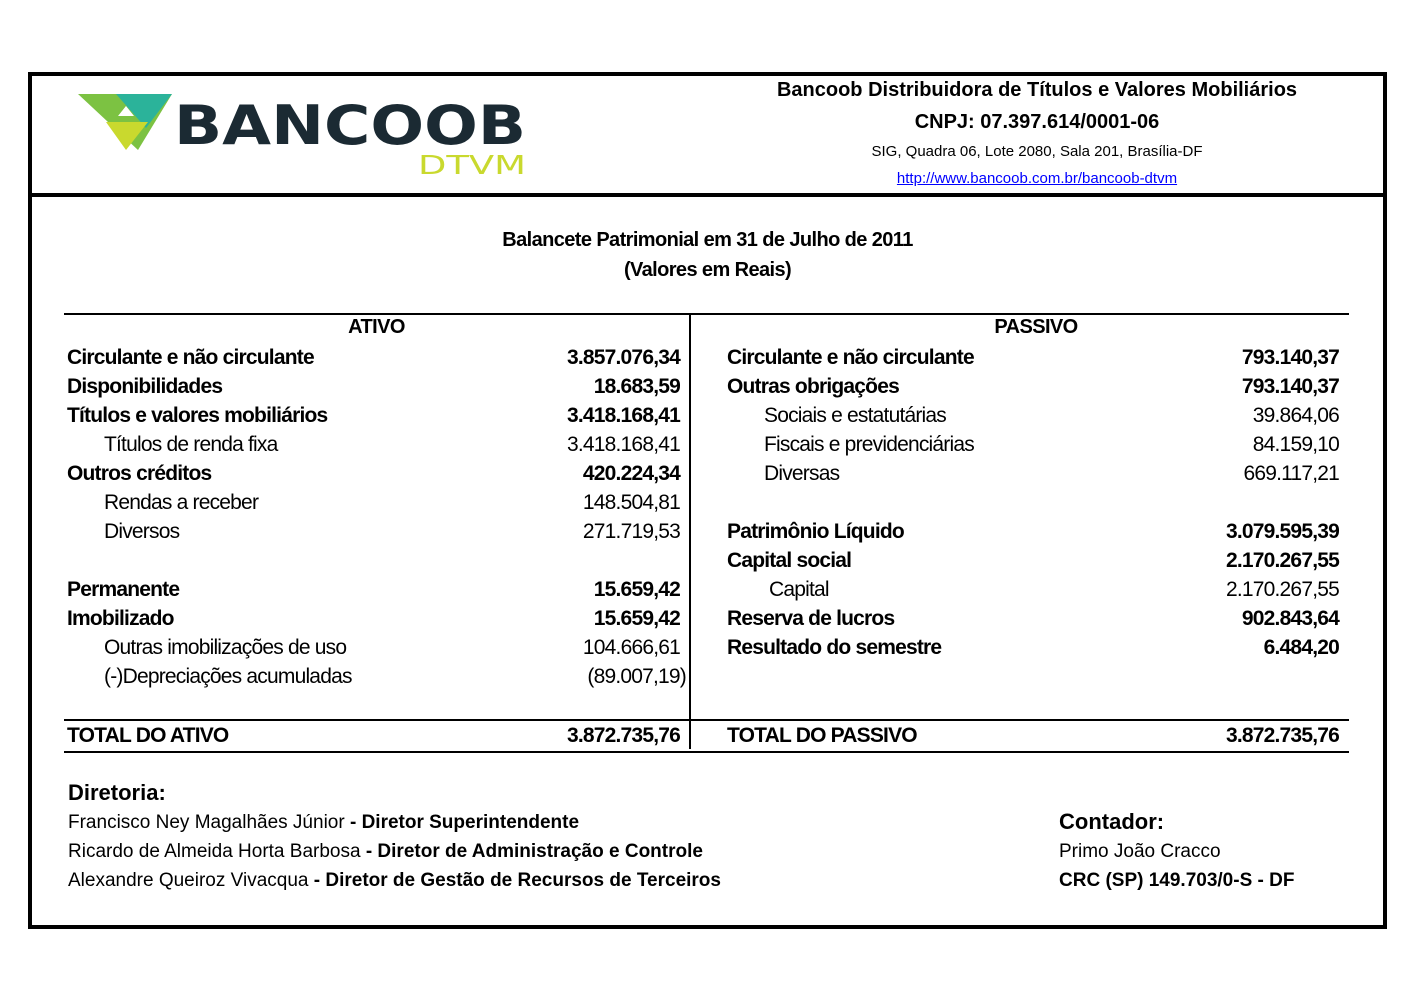 This screenshot has width=1415, height=1000. What do you see at coordinates (1033, 415) in the screenshot?
I see `passivo-row: Sociais e estatutárias 39.864,06` at bounding box center [1033, 415].